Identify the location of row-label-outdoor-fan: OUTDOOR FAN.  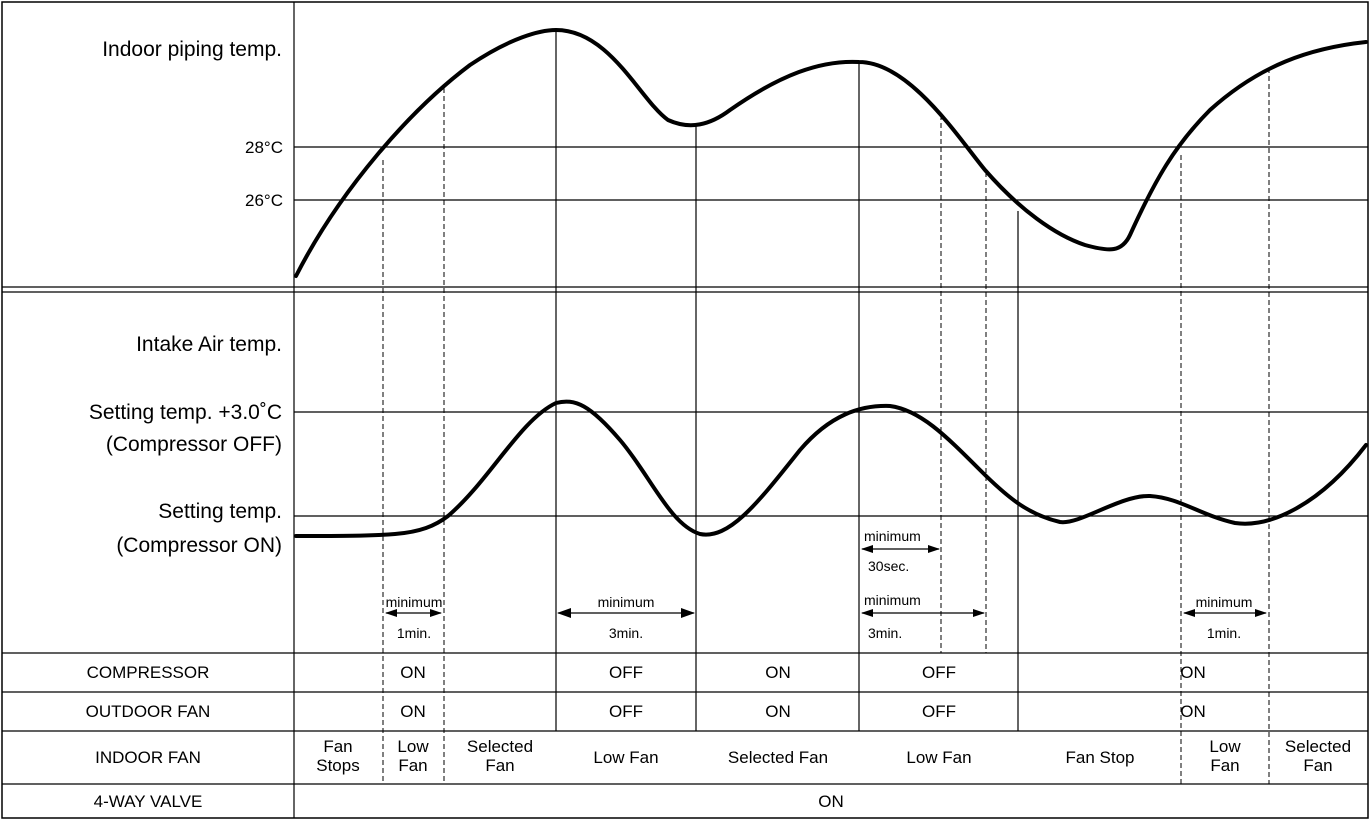
(148, 711).